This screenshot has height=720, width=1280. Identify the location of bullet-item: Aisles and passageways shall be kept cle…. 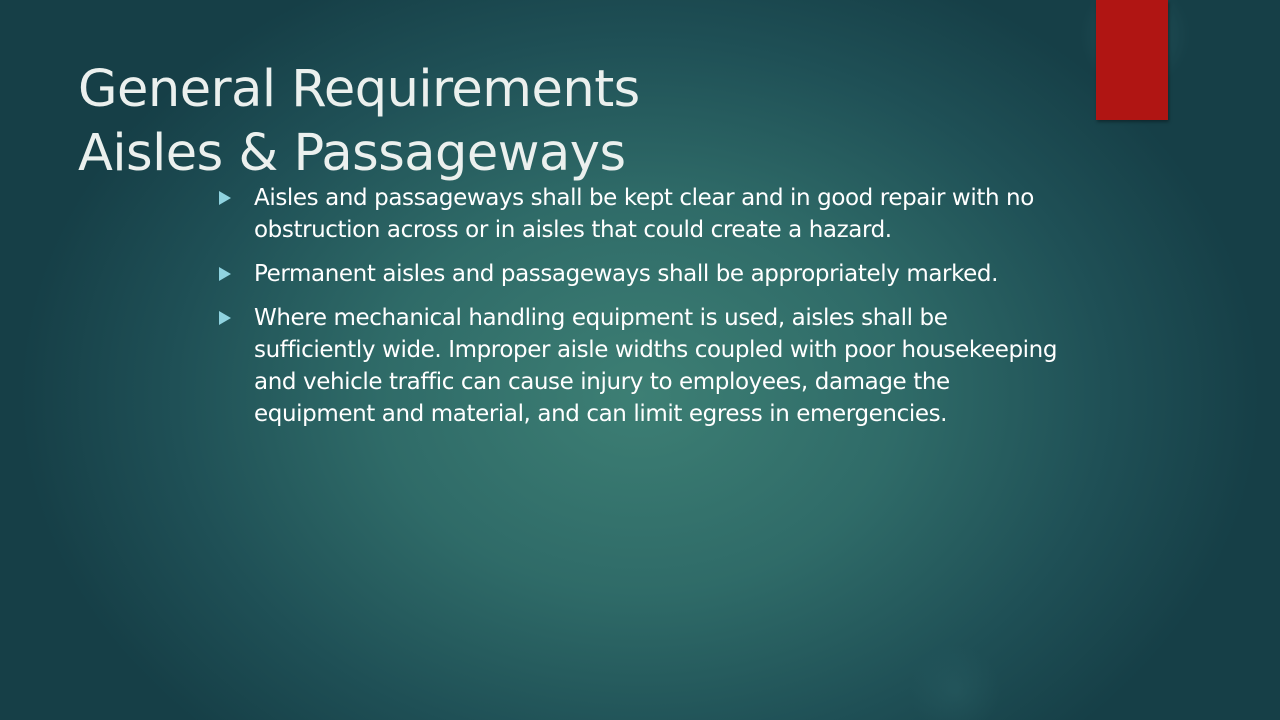
(643, 214).